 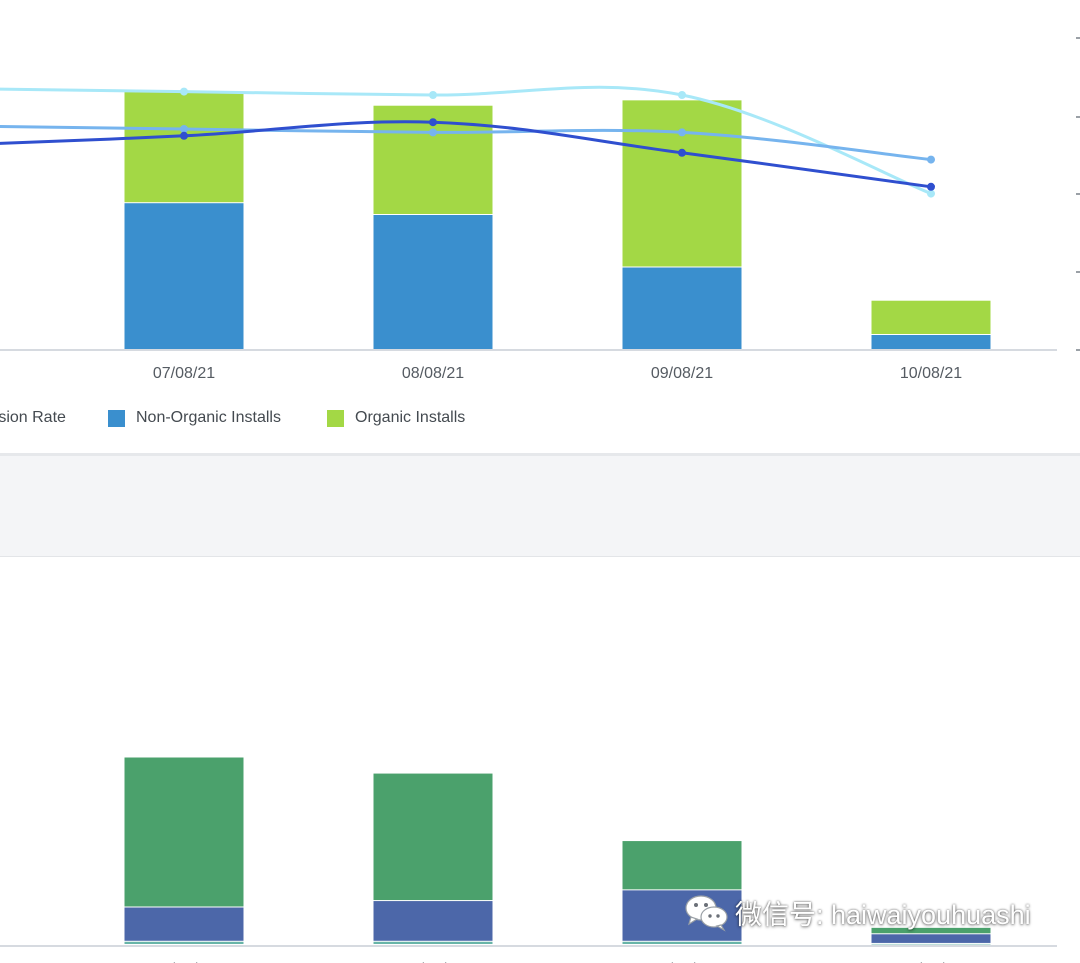 I want to click on right-axis-tick-marks, so click(x=1078, y=194).